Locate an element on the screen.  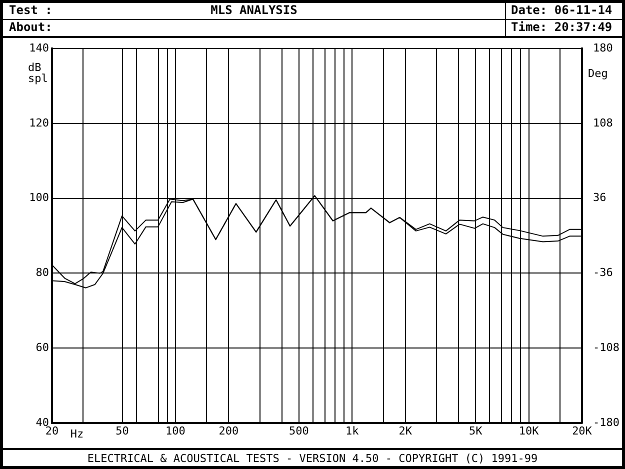
chart-title: MLS ANALYSIS is located at coordinates (254, 10).